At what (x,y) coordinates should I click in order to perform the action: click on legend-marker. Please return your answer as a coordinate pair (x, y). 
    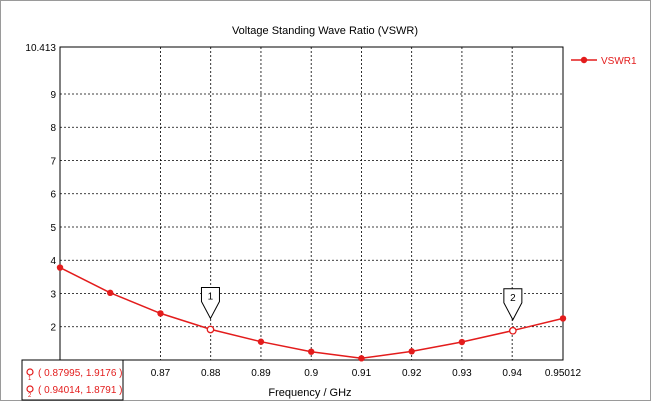
    Looking at the image, I should click on (584, 60).